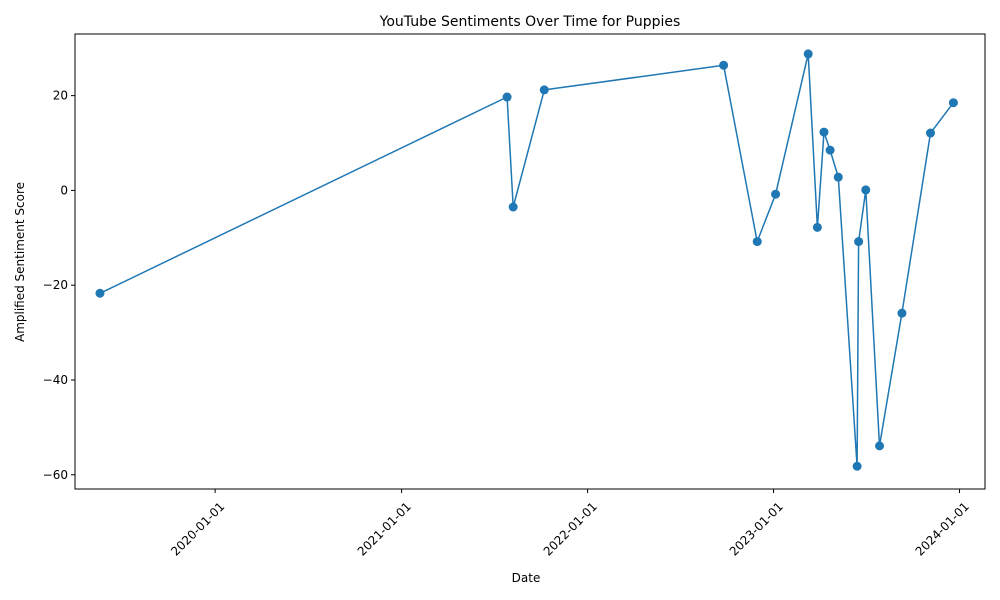 Image resolution: width=1000 pixels, height=600 pixels. I want to click on y-tick-label: −60, so click(55, 475).